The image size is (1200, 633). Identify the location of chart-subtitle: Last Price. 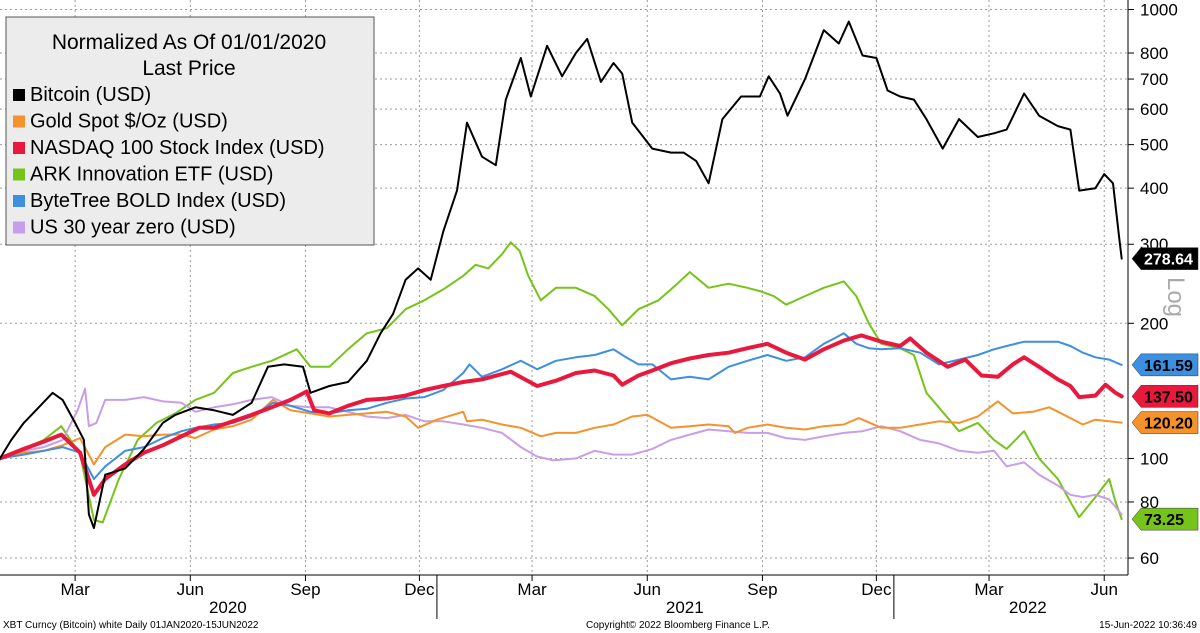
(188, 68).